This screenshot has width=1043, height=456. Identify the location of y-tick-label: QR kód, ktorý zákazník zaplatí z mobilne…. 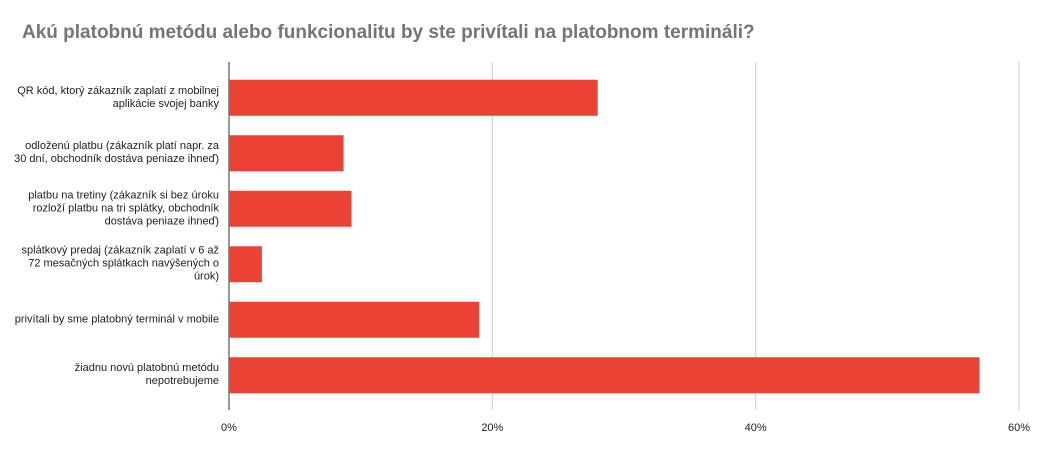
(118, 97).